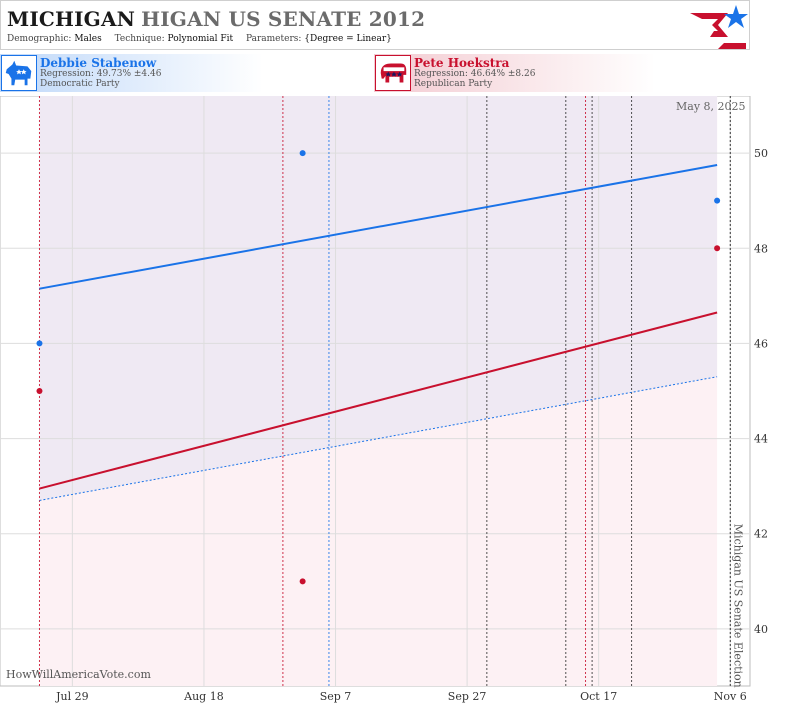 The width and height of the screenshot is (789, 704). Describe the element at coordinates (72, 696) in the screenshot. I see `x-tick-label: Jul 29` at that location.